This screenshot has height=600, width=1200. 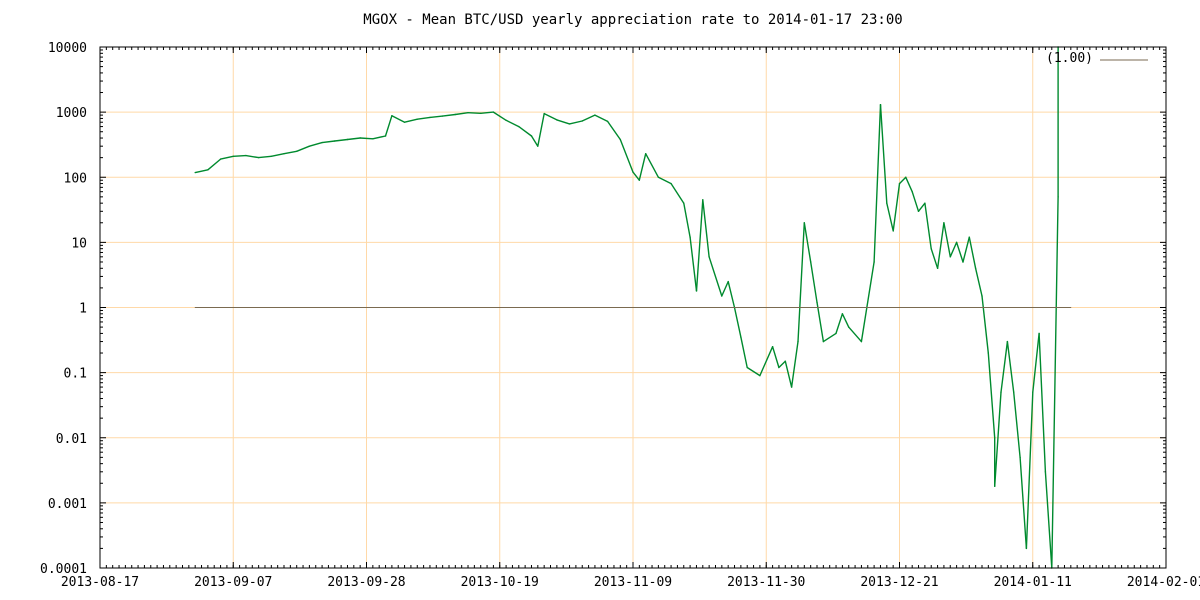 I want to click on x-tick-label: 2013-09-28, so click(x=366, y=582).